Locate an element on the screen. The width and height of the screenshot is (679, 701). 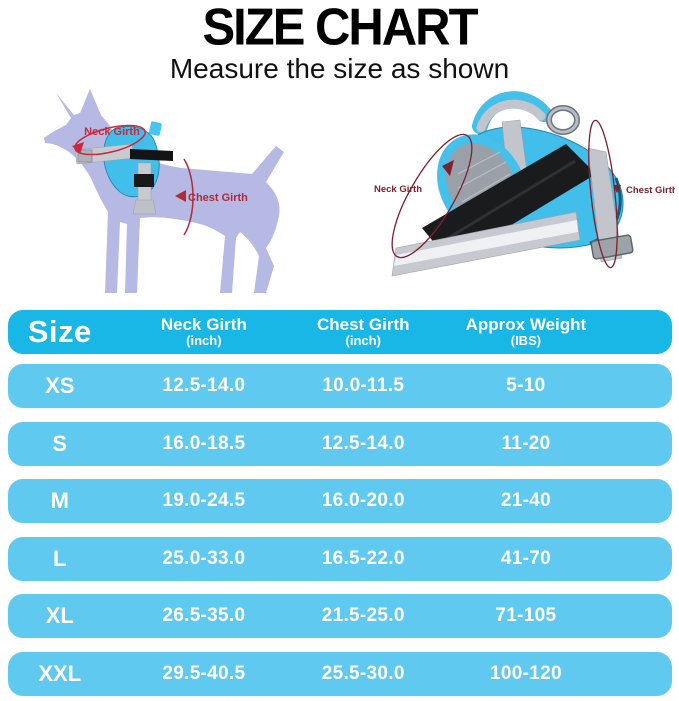
leash-d-ring-highlight is located at coordinates (563, 120).